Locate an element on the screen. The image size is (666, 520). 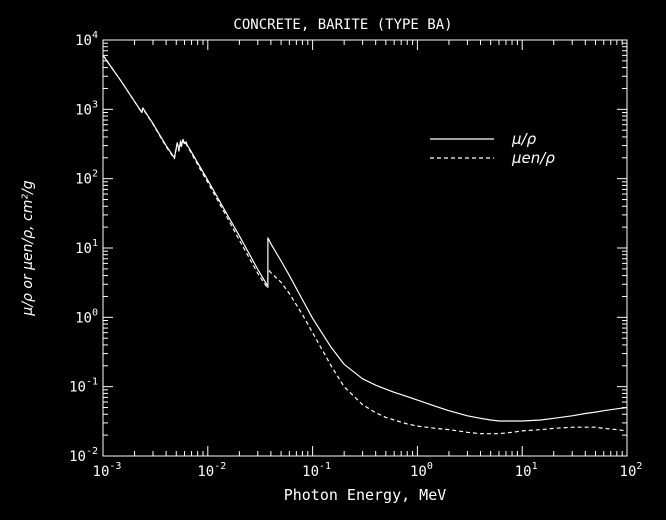
x-tick-label: 10⁰ is located at coordinates (421, 470).